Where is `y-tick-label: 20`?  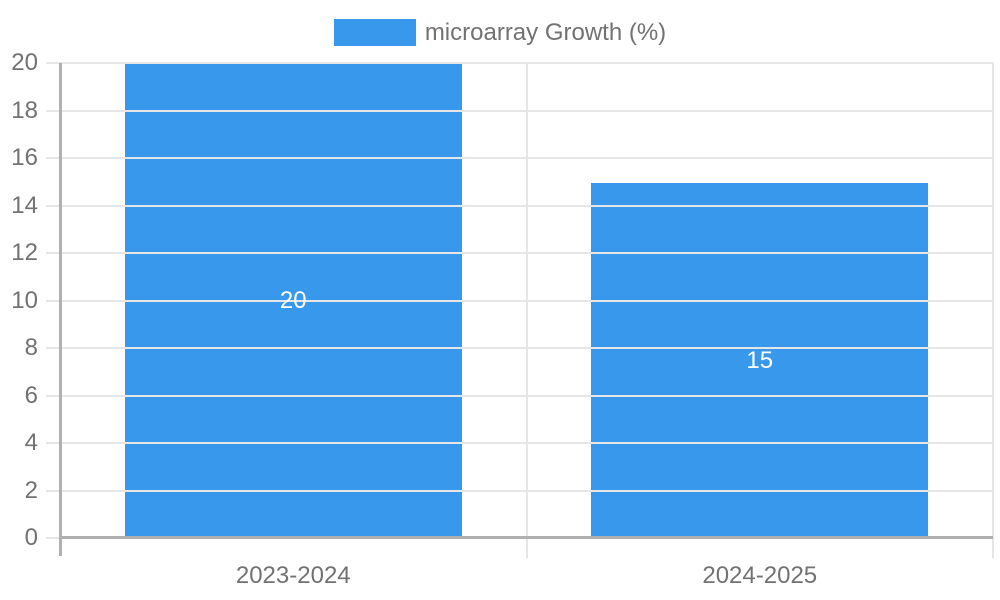
y-tick-label: 20 is located at coordinates (24, 62).